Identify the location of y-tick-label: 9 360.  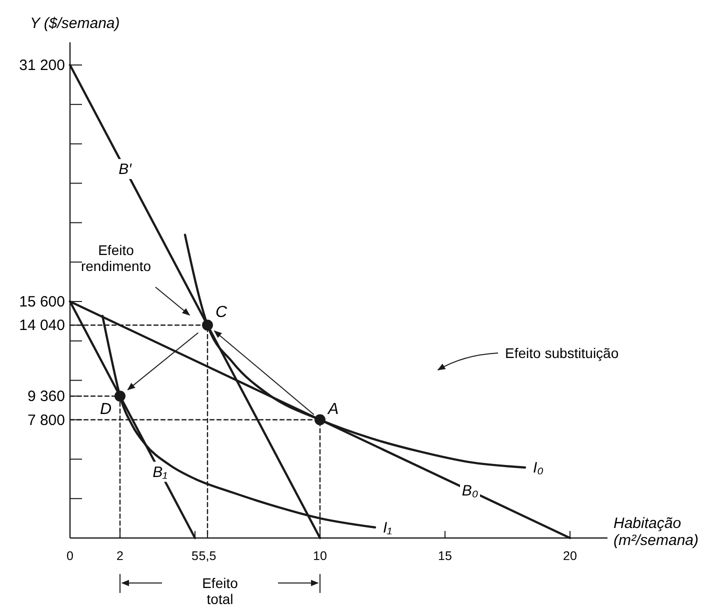
(46, 397).